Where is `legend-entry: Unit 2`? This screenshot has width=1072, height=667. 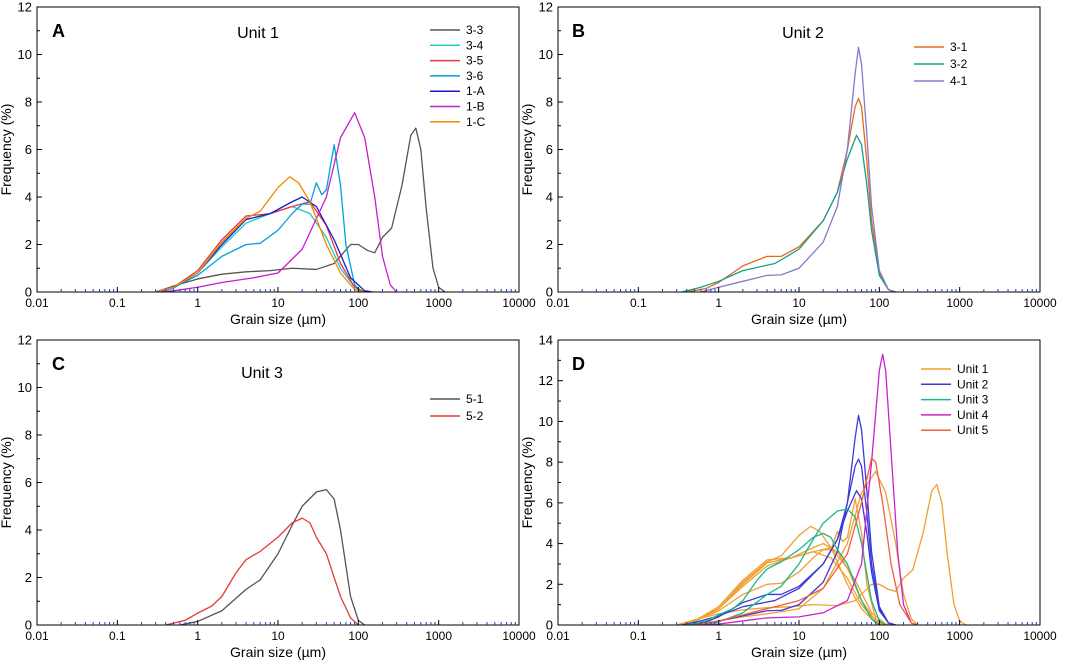
legend-entry: Unit 2 is located at coordinates (973, 384).